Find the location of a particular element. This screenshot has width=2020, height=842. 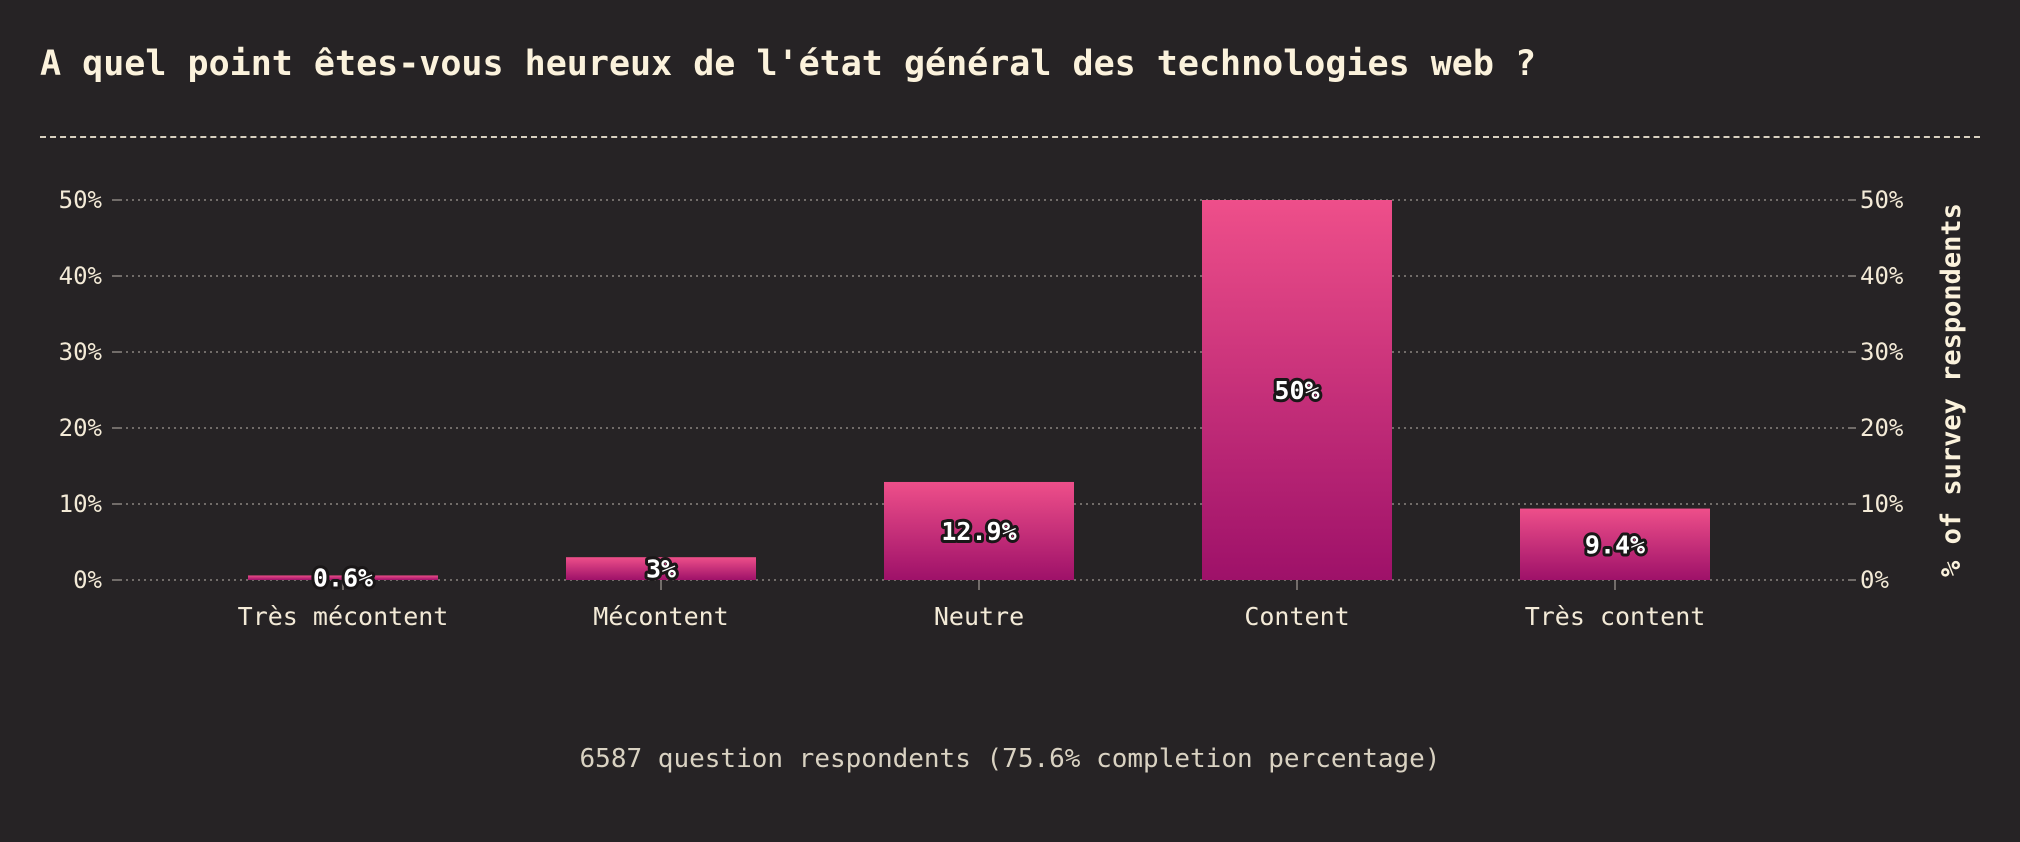

category-label: Neutre is located at coordinates (979, 616).